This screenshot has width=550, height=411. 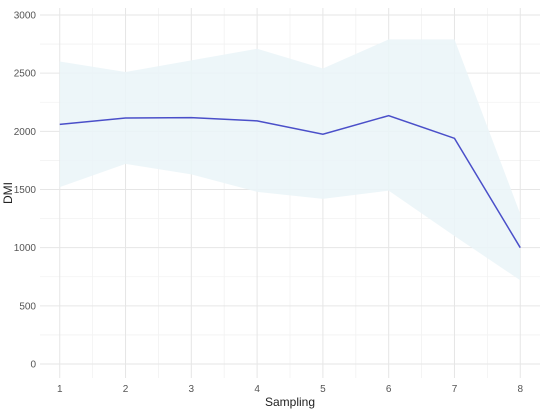 I want to click on y-tick-labels: 0 500 1000 1500 2000 2500 3000, so click(x=25, y=190).